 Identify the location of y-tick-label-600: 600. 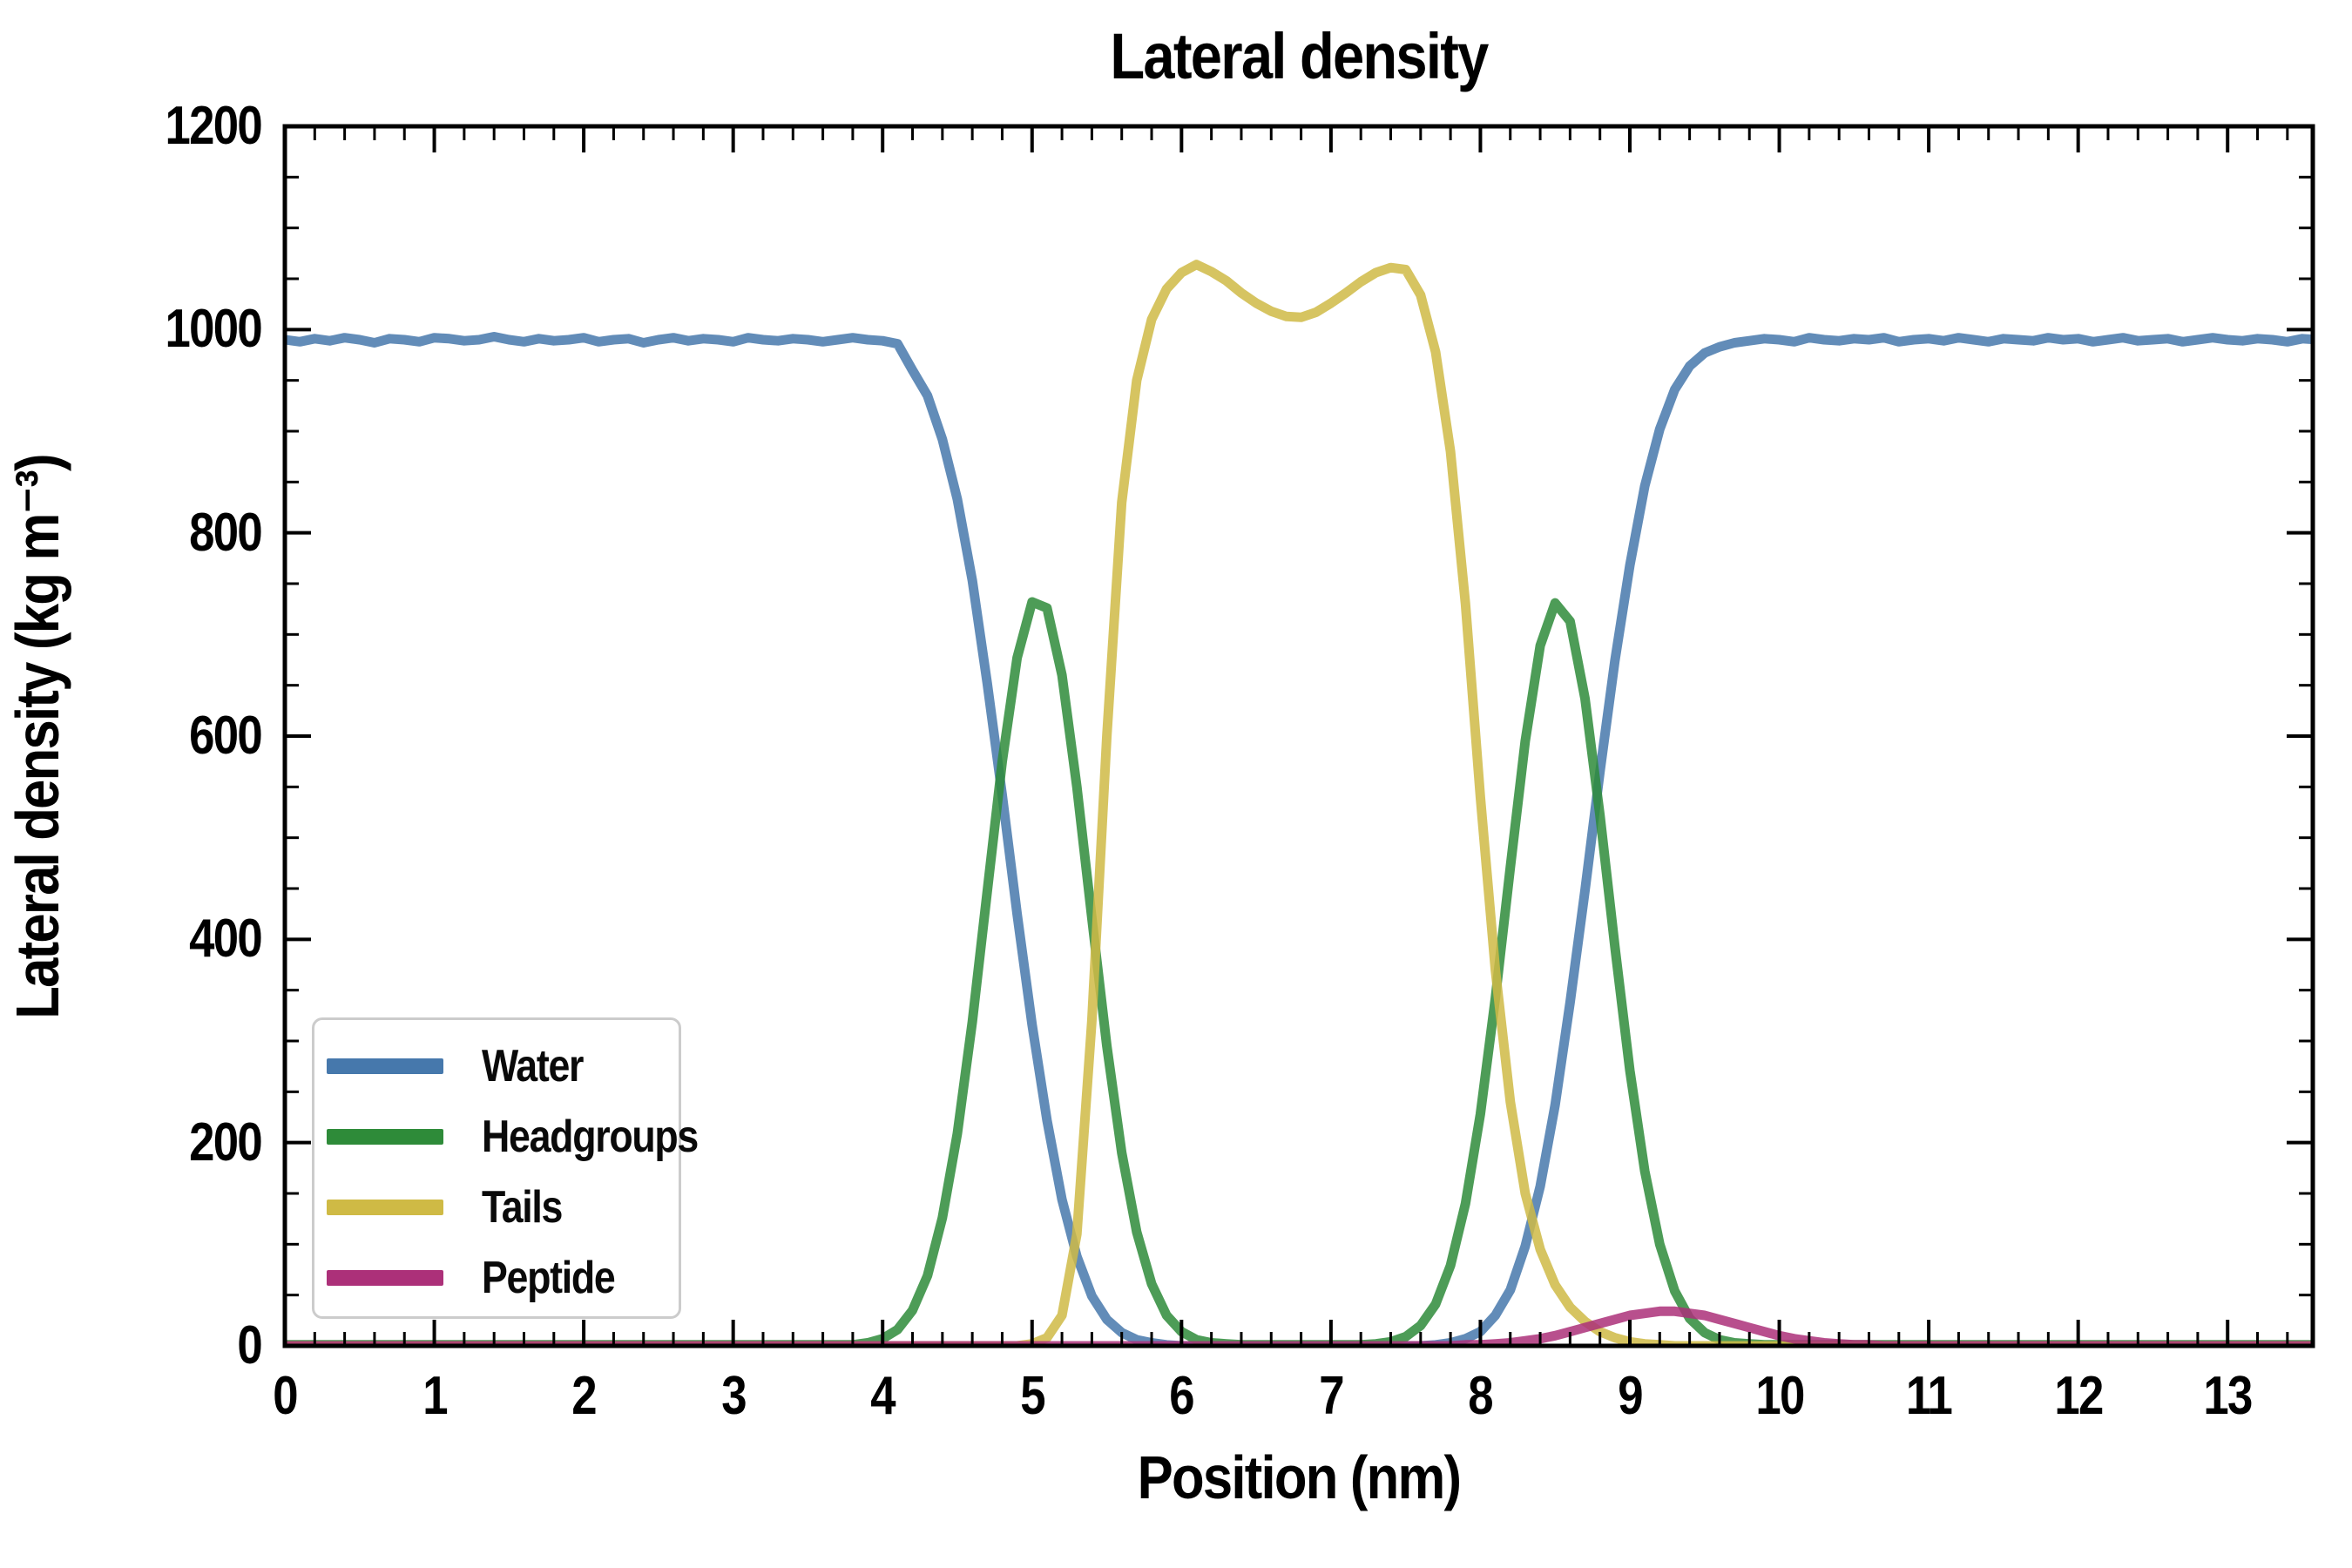
(226, 736).